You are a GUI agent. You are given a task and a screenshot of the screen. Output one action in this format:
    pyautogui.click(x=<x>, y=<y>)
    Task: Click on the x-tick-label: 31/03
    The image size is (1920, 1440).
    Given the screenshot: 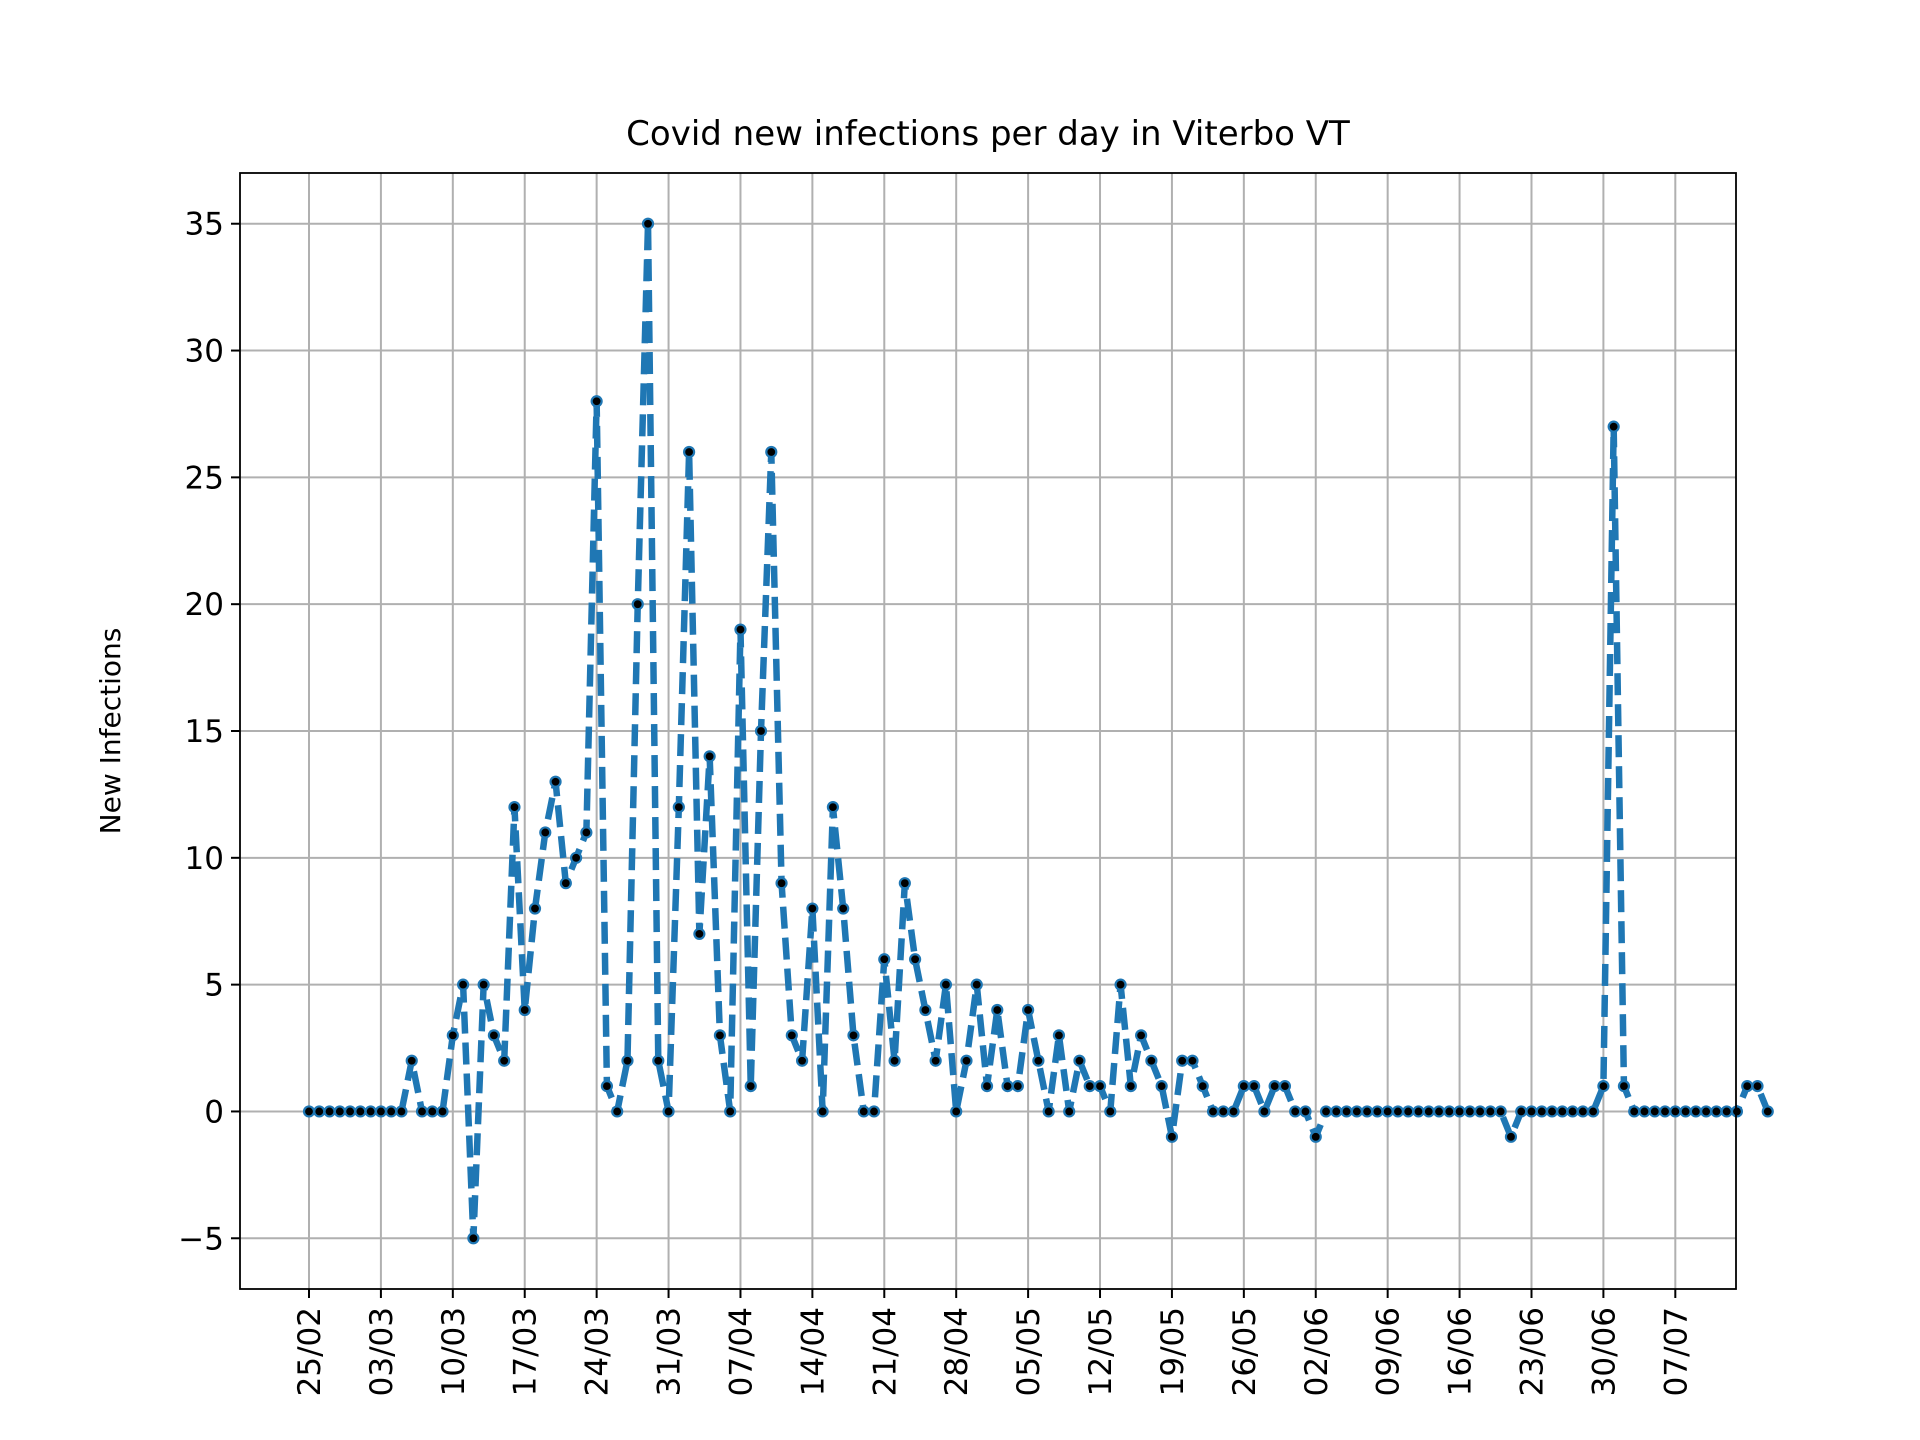 What is the action you would take?
    pyautogui.click(x=670, y=1351)
    